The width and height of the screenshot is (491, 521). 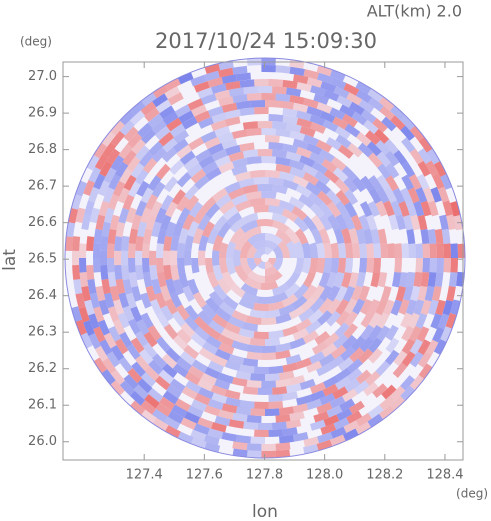 What do you see at coordinates (265, 511) in the screenshot?
I see `x-axis-title: lon` at bounding box center [265, 511].